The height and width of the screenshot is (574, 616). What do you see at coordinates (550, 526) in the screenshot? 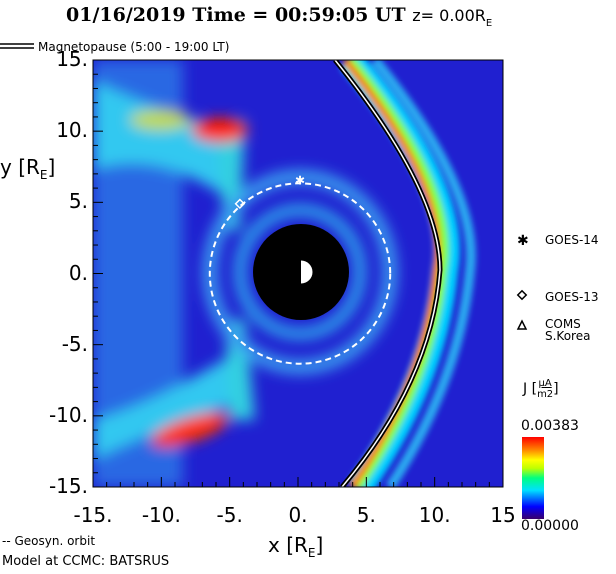
I see `colorbar-min: 0.00000` at bounding box center [550, 526].